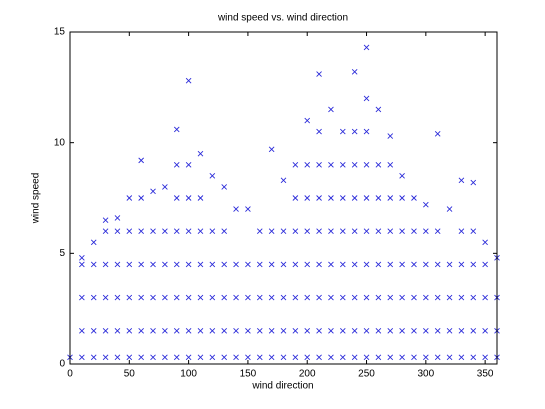 The image size is (545, 409). I want to click on x-tick-label: 100, so click(188, 374).